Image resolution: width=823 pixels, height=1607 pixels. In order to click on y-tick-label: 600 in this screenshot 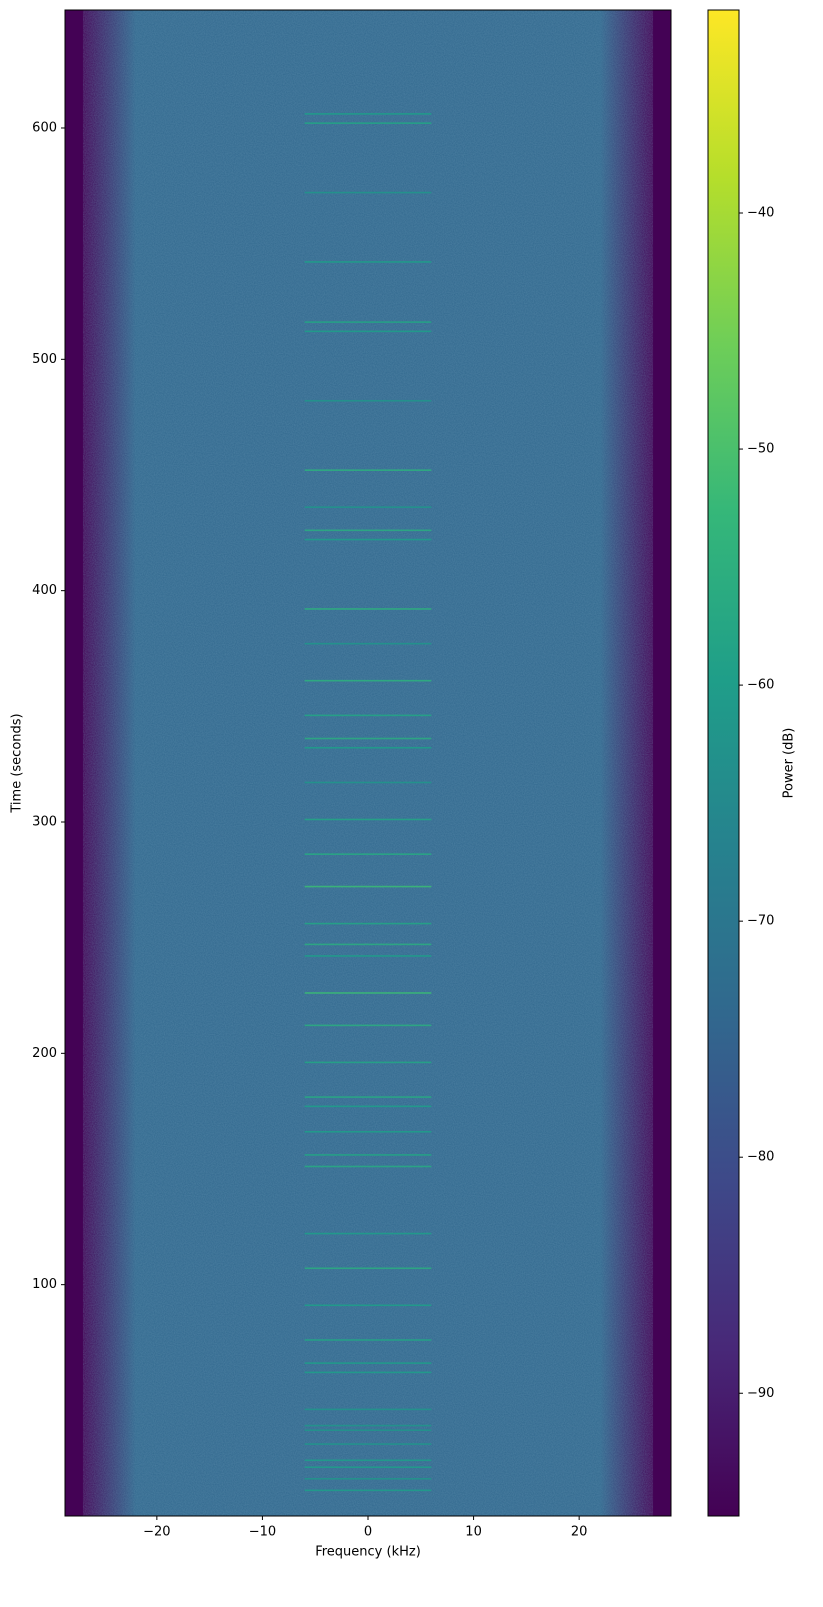, I will do `click(44, 127)`.